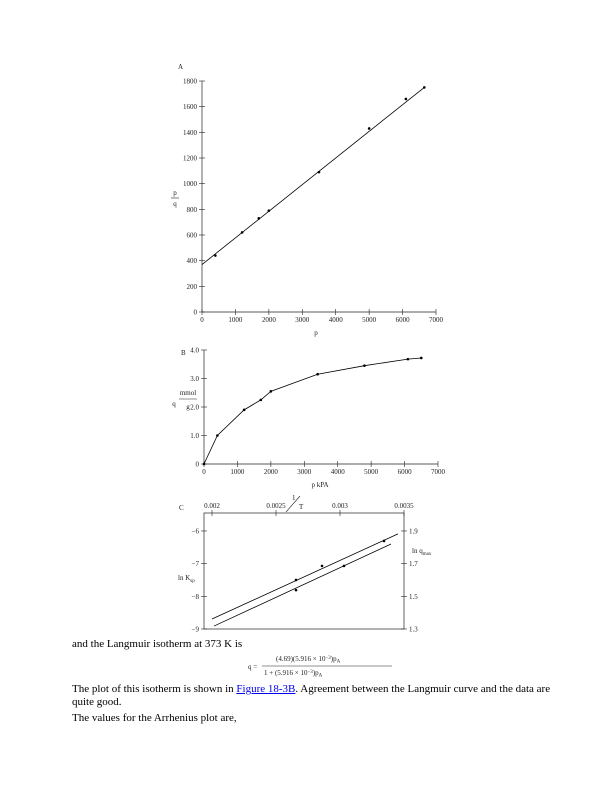  I want to click on intro-text: and the Langmuir isotherm at 373 K is, so click(157, 644).